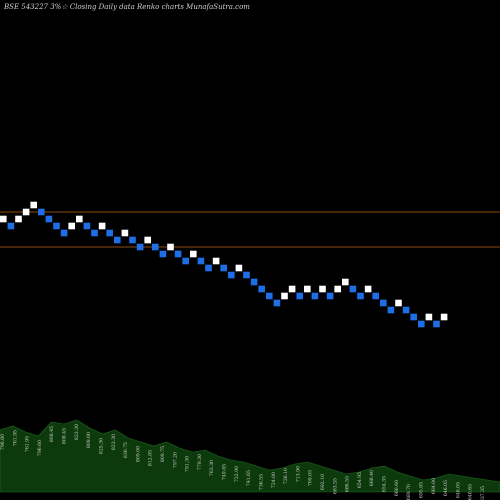  What do you see at coordinates (40, 448) in the screenshot?
I see `volume-label: 796.60` at bounding box center [40, 448].